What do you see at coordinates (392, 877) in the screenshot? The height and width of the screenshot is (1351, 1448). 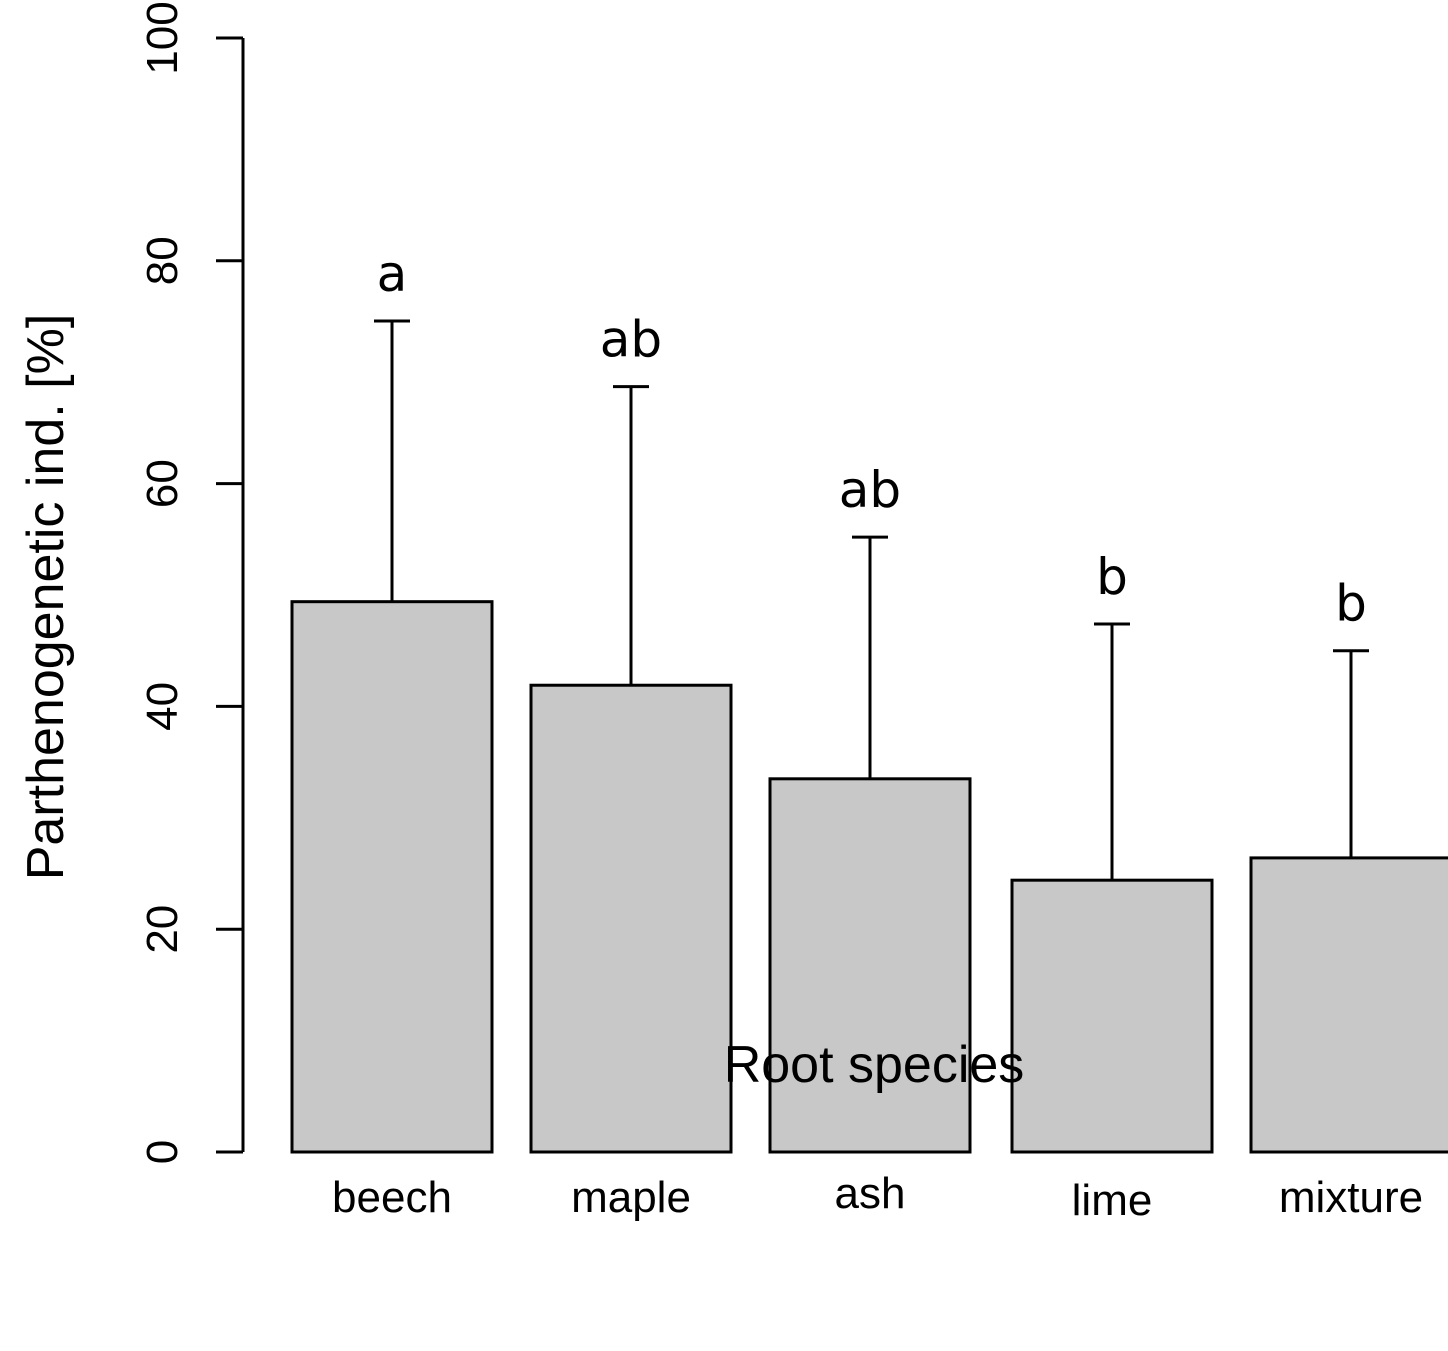 I see `bar-beech` at bounding box center [392, 877].